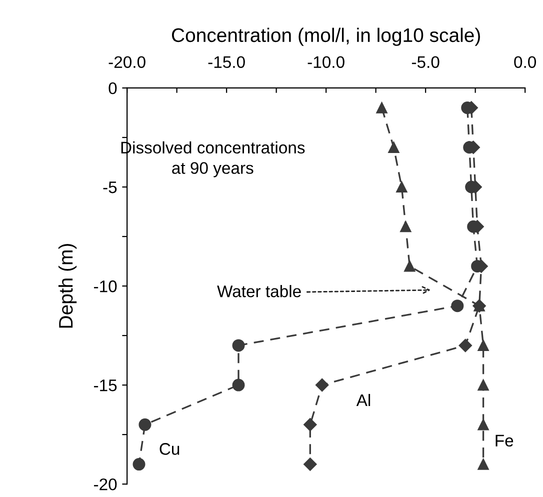 This screenshot has width=543, height=497. Describe the element at coordinates (426, 62) in the screenshot. I see `x-tick-label: -5.0` at that location.